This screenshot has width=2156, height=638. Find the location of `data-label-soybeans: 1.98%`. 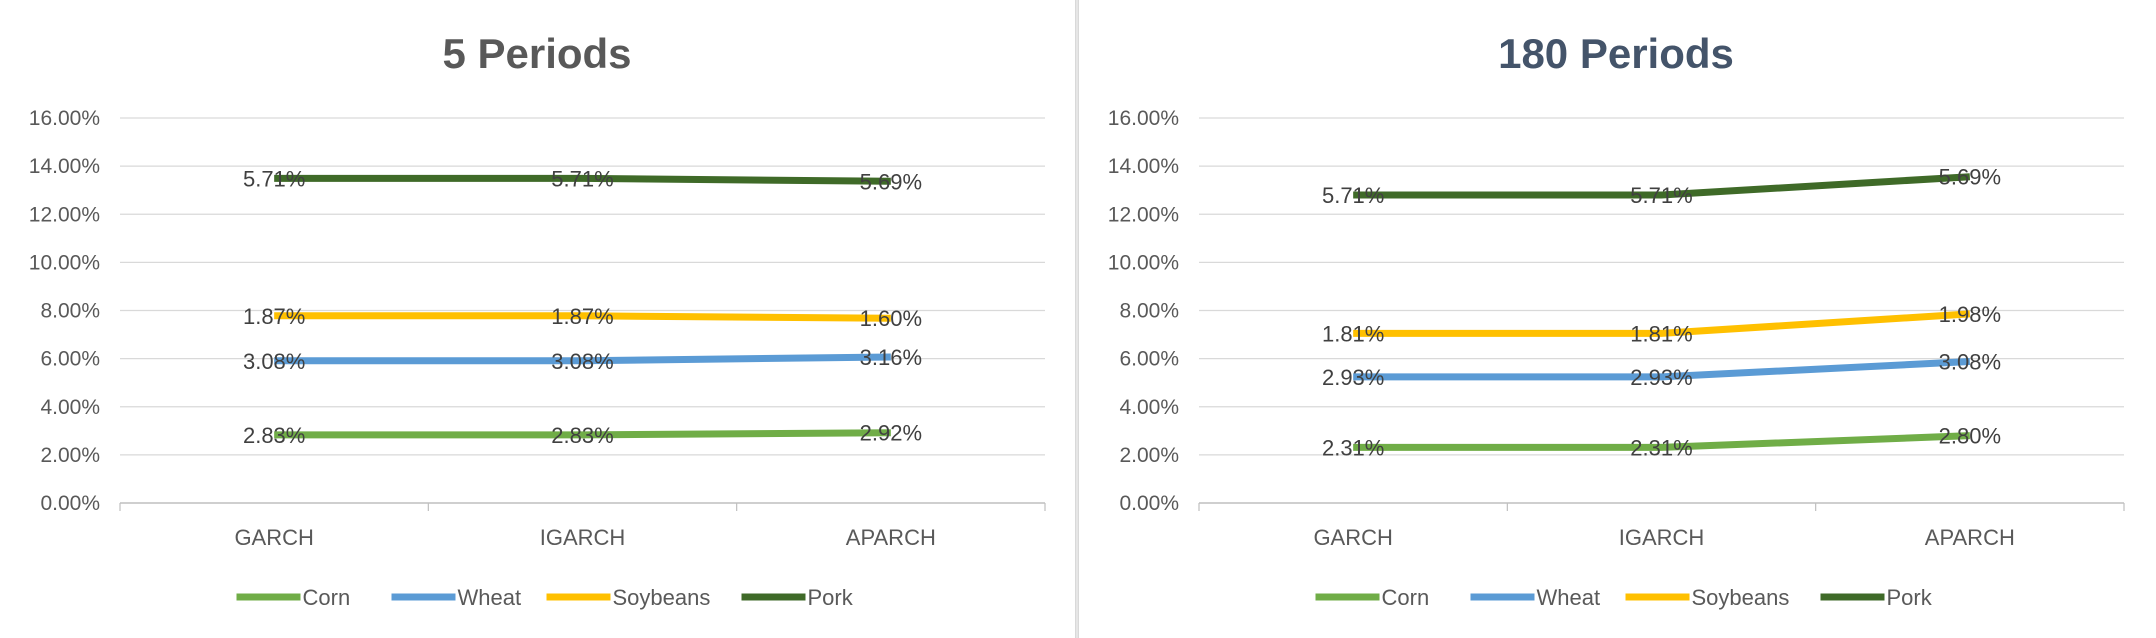

data-label-soybeans: 1.98% is located at coordinates (1970, 314).